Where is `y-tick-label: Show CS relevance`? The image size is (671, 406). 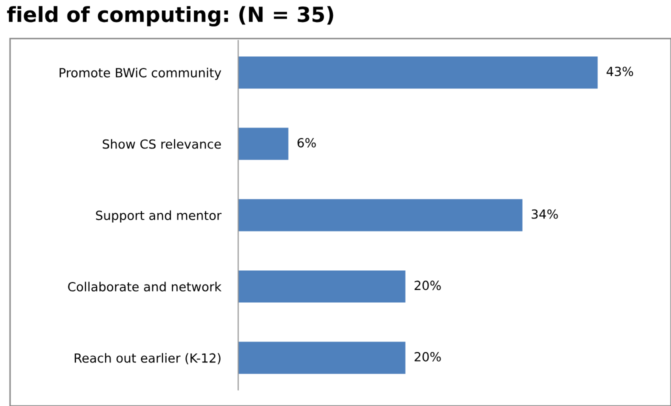 y-tick-label: Show CS relevance is located at coordinates (161, 144).